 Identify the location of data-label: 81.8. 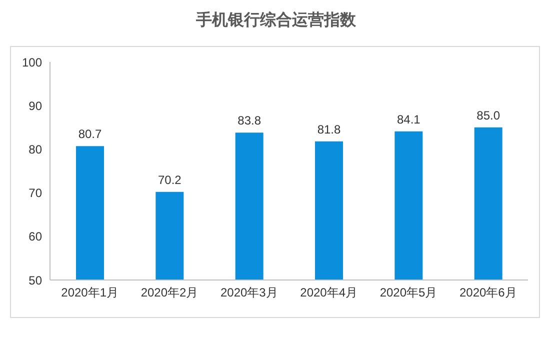
(329, 129).